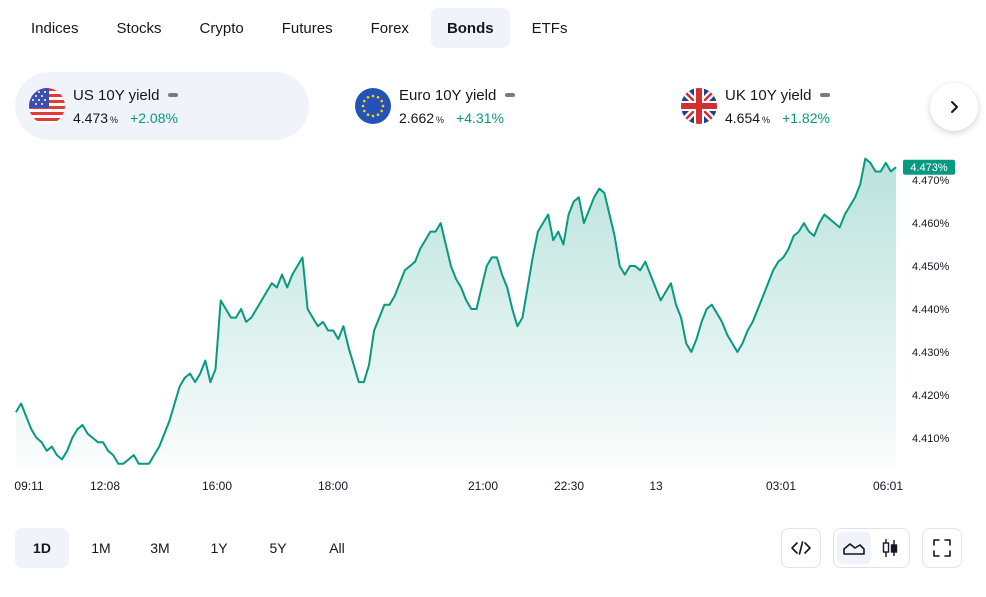 Image resolution: width=986 pixels, height=597 pixels. I want to click on range-1m-button: 1M, so click(101, 548).